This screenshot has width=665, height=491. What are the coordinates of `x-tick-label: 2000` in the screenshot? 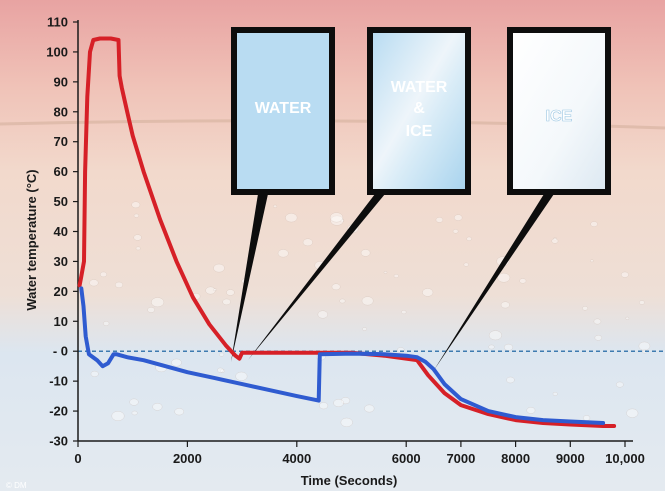 It's located at (187, 458).